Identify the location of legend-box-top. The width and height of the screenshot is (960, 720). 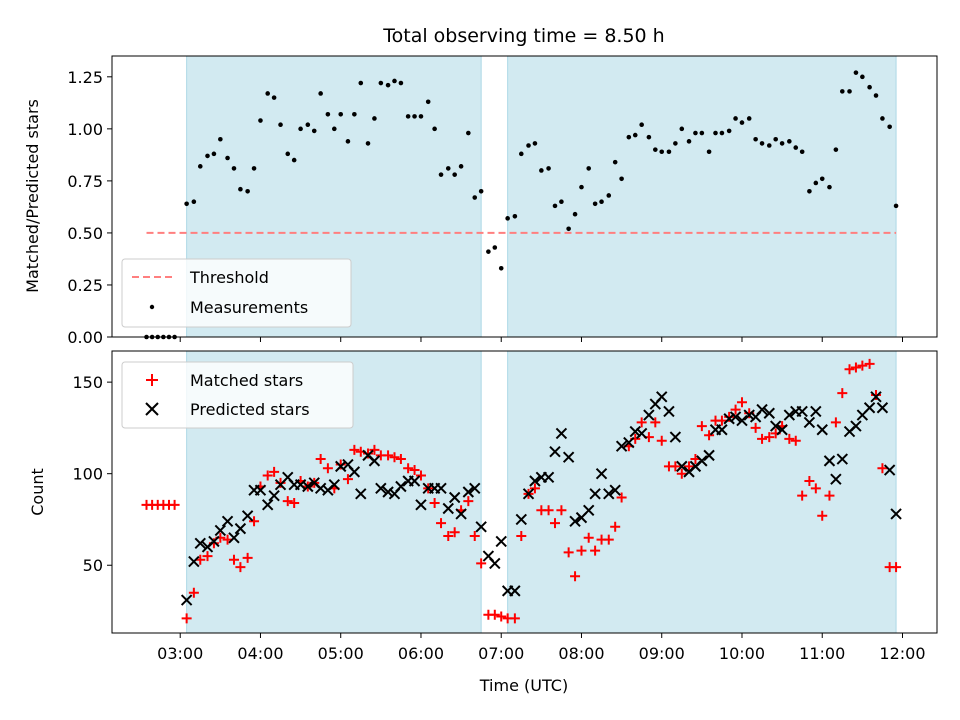
(236, 293).